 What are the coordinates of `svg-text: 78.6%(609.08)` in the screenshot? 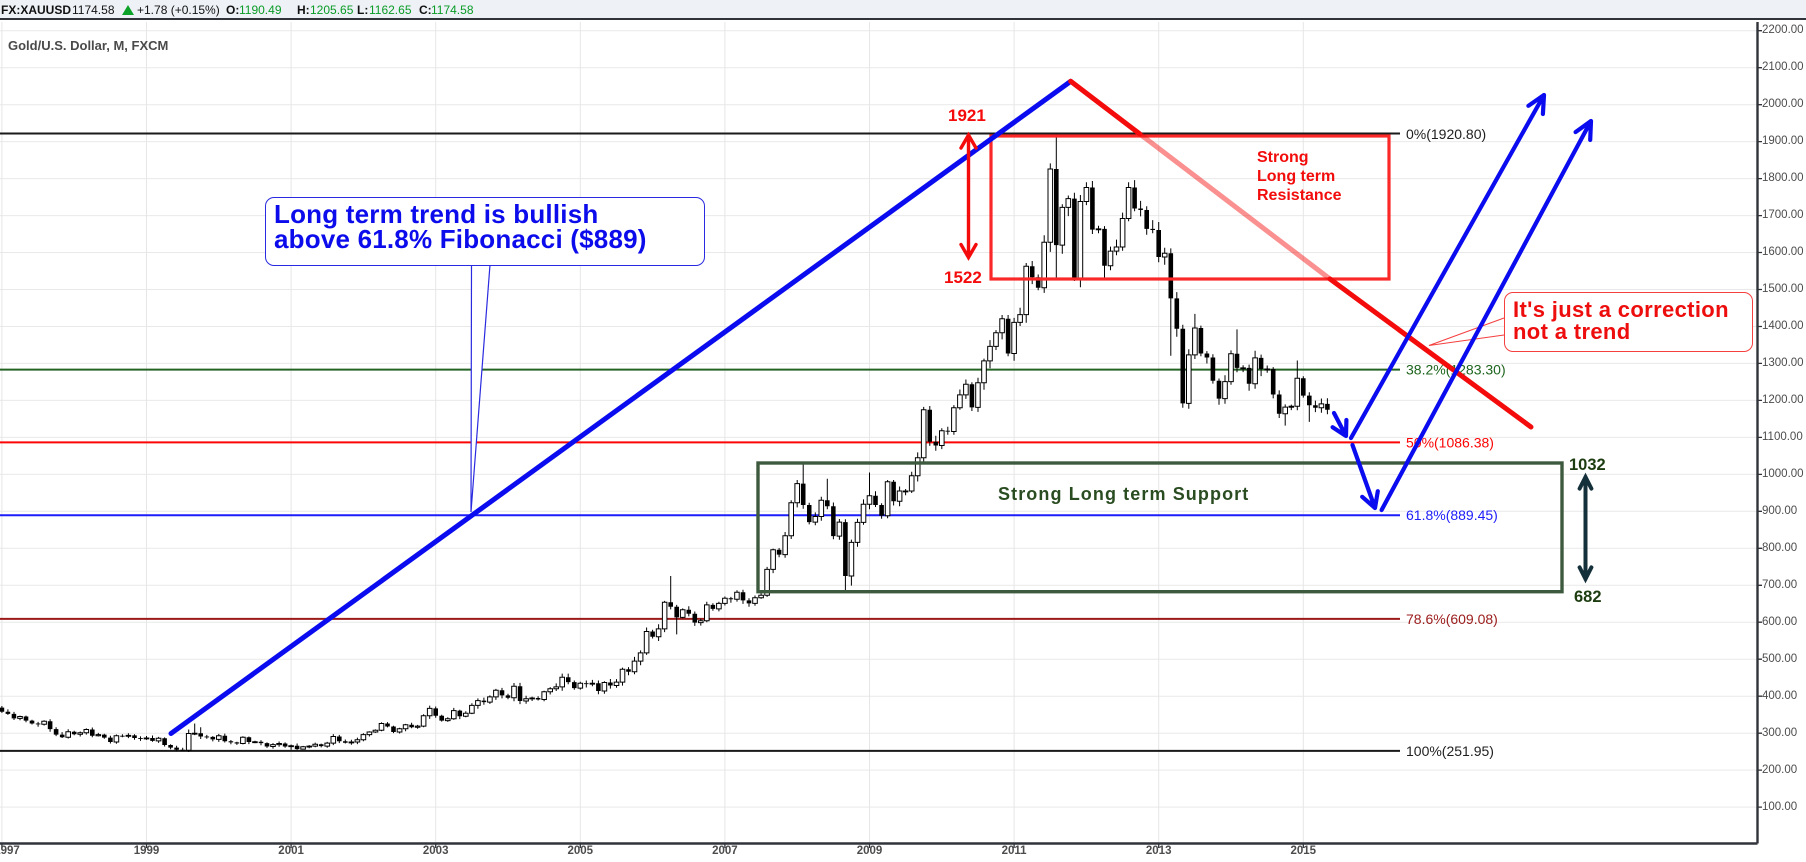 It's located at (1452, 619).